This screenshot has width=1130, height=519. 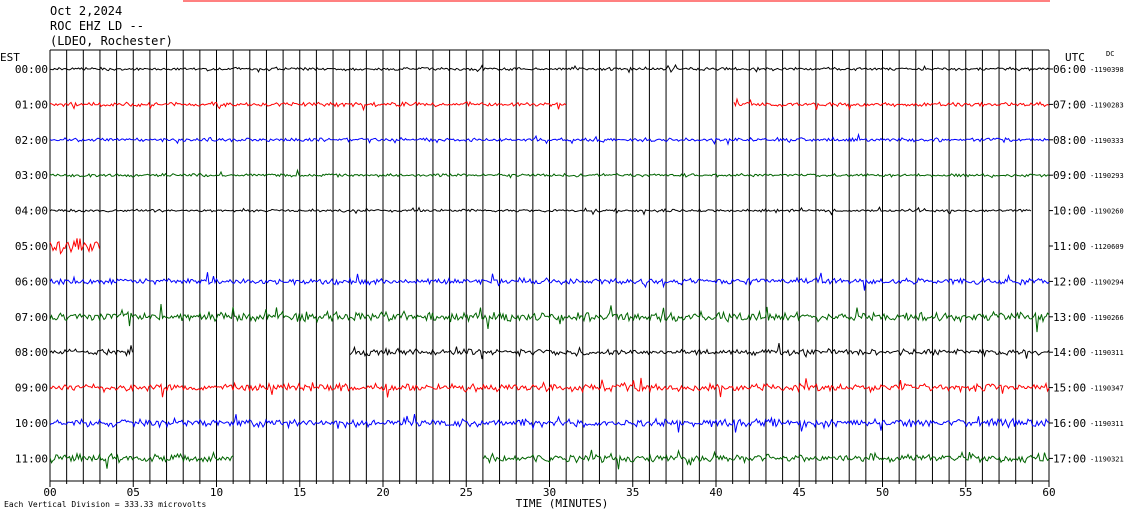 I want to click on est-row-label: 06:00, so click(x=31, y=281).